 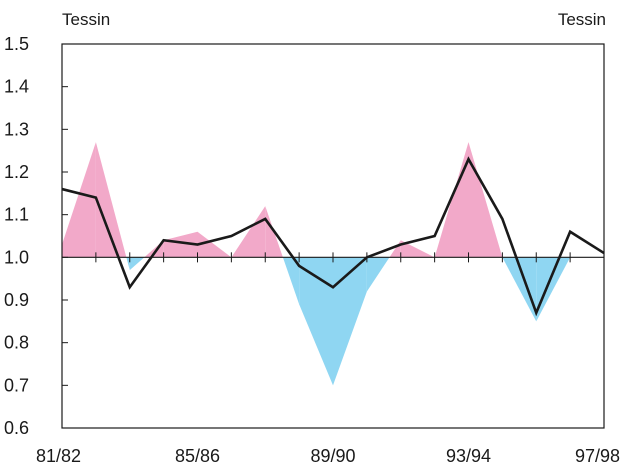 What do you see at coordinates (197, 456) in the screenshot?
I see `x-tick-label: 85/86` at bounding box center [197, 456].